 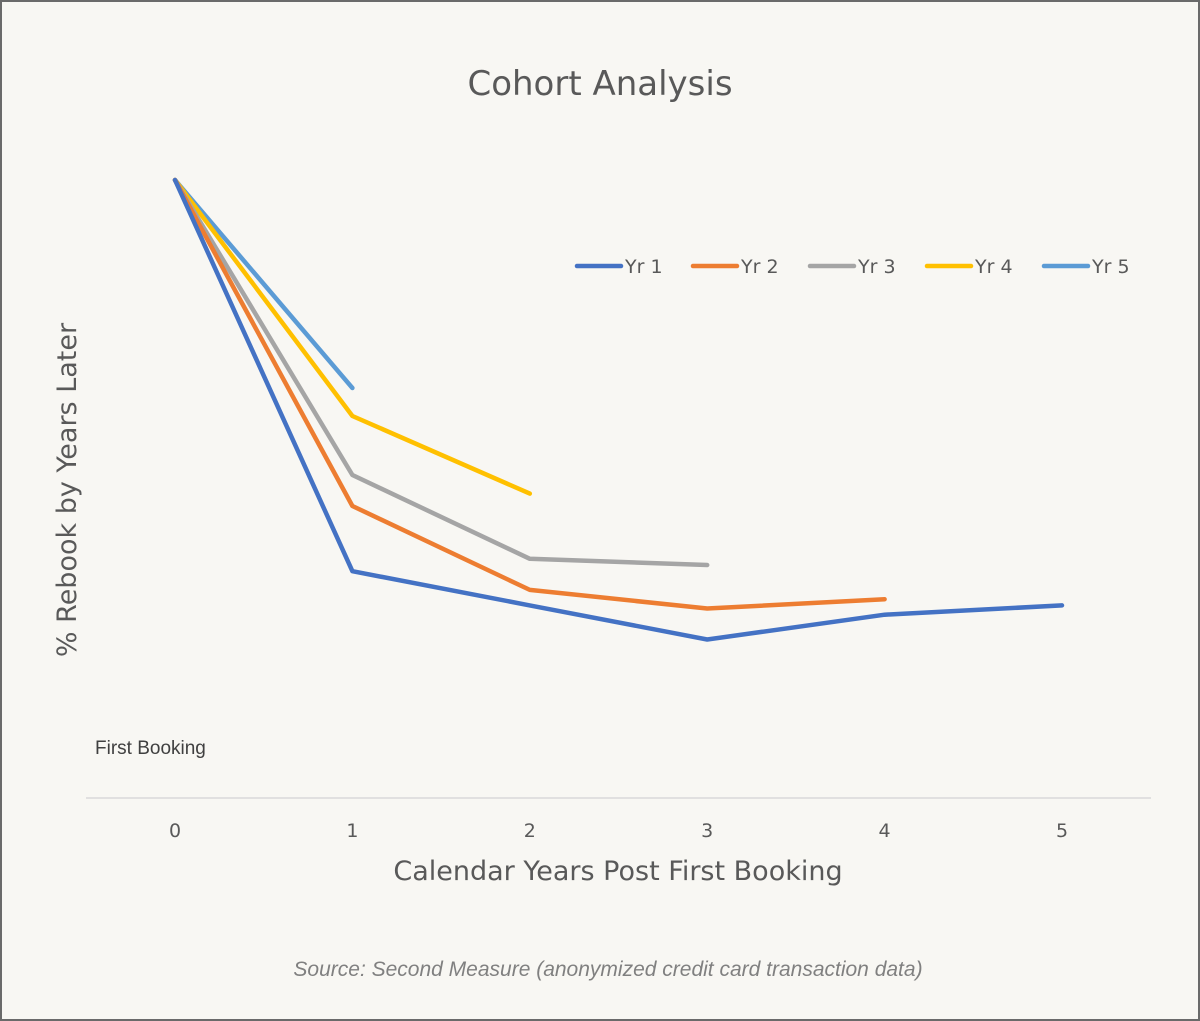 What do you see at coordinates (759, 267) in the screenshot?
I see `legend-label-yr-2: Yr 2` at bounding box center [759, 267].